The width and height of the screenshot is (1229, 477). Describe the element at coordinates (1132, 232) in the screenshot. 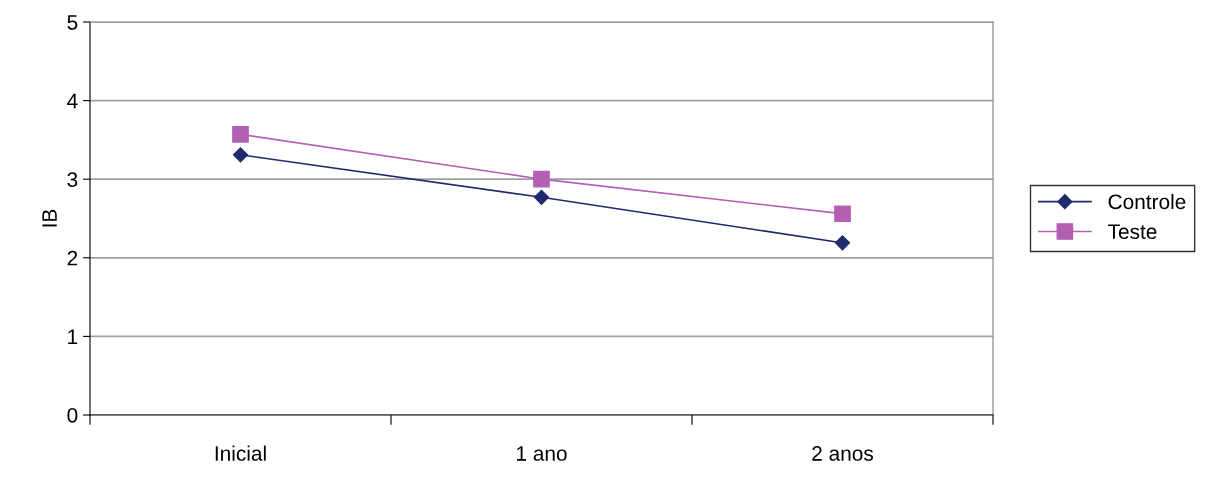

I see `legend-label: Teste` at that location.